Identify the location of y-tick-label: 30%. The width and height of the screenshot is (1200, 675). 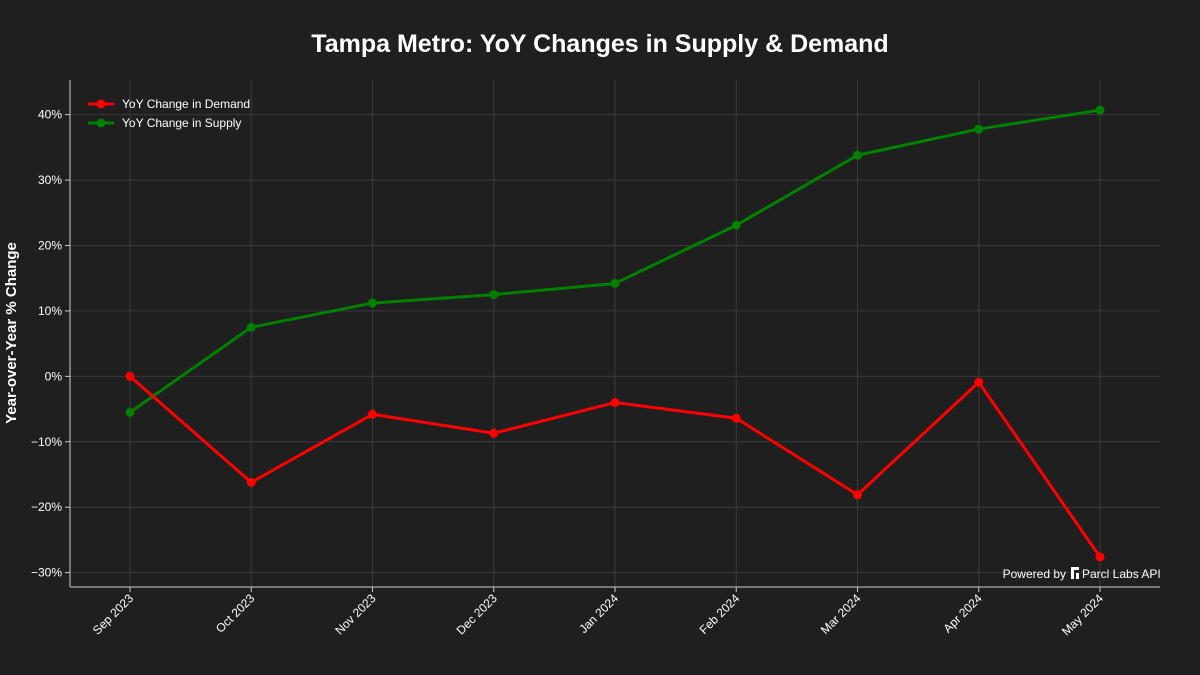
(50, 180).